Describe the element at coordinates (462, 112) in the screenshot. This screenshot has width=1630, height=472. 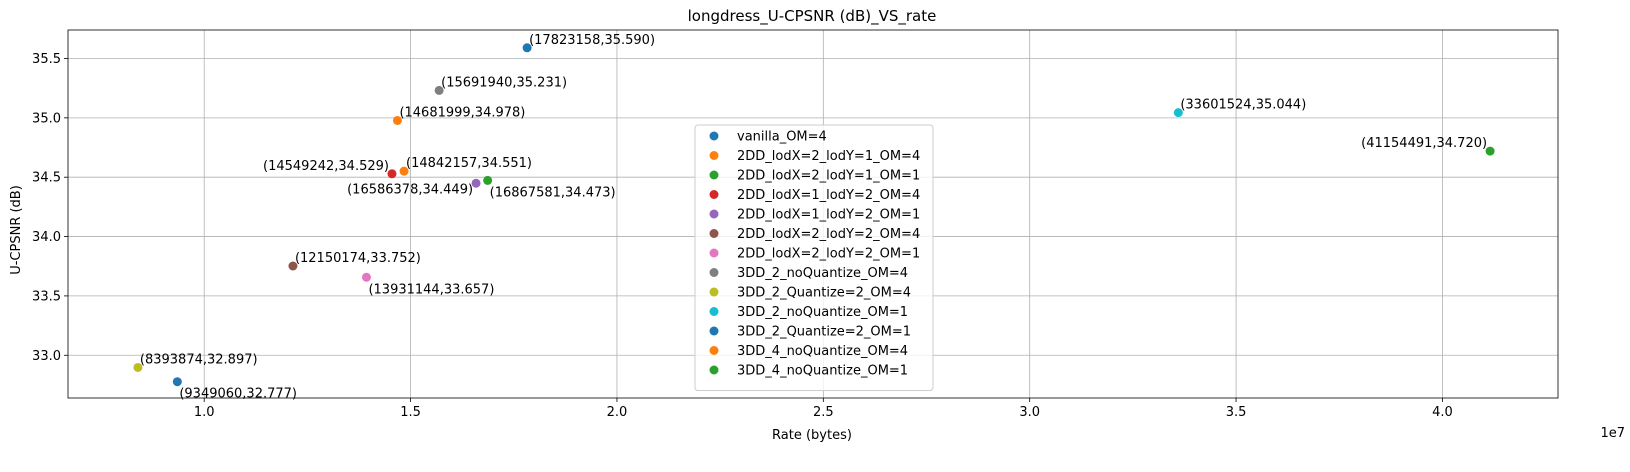
I see `data-label: (14681999,34.978)` at that location.